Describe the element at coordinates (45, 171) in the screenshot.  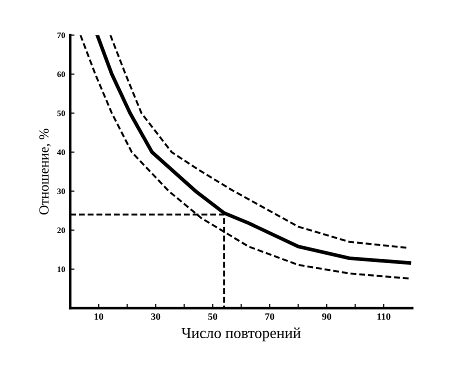
I see `y-axis-title: Отношение, %` at that location.